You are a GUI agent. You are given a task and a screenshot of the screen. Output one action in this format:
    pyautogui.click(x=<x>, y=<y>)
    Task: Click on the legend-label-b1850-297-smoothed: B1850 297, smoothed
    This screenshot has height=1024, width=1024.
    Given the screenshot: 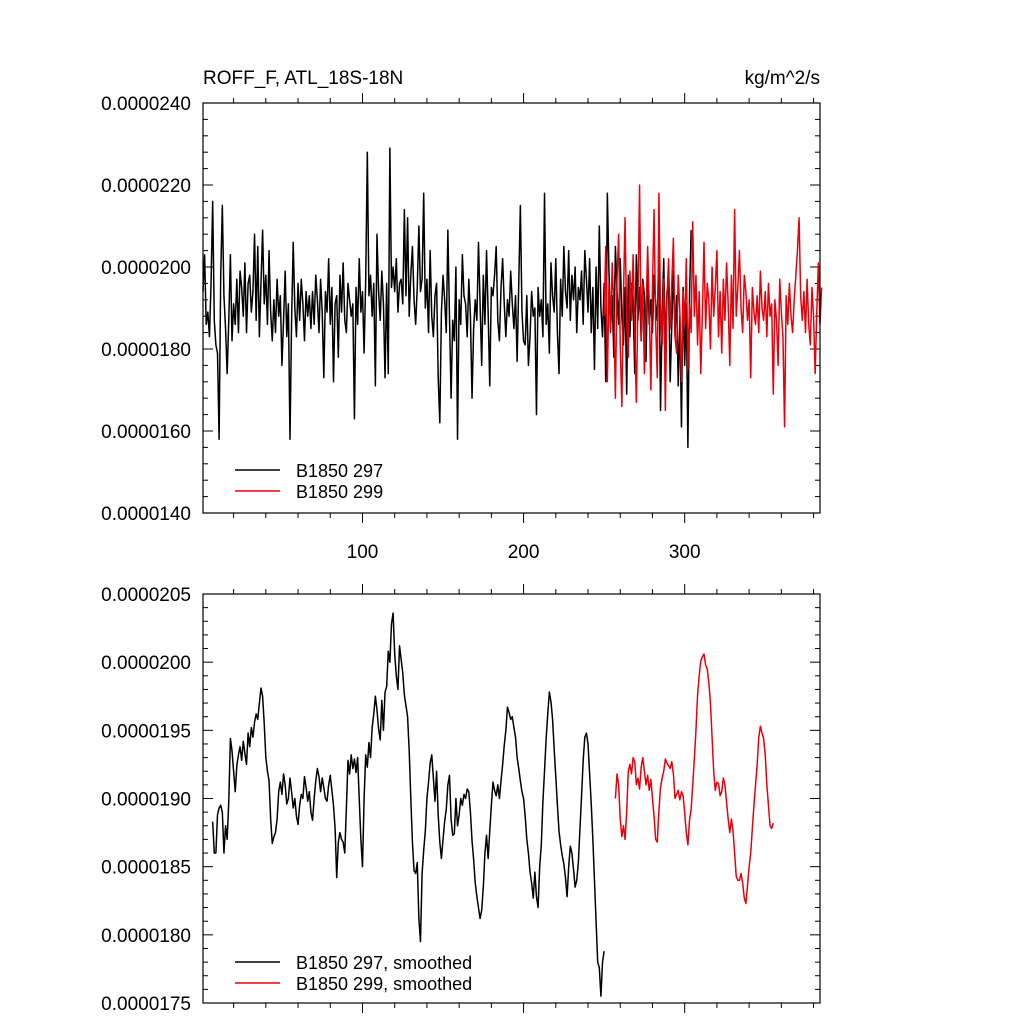 What is the action you would take?
    pyautogui.click(x=384, y=963)
    